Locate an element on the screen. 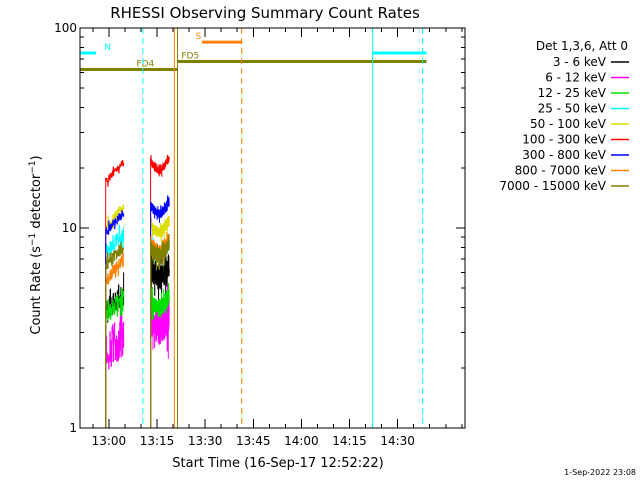 The width and height of the screenshot is (640, 484). y-axis-label-main: Count Rate (s is located at coordinates (36, 290).